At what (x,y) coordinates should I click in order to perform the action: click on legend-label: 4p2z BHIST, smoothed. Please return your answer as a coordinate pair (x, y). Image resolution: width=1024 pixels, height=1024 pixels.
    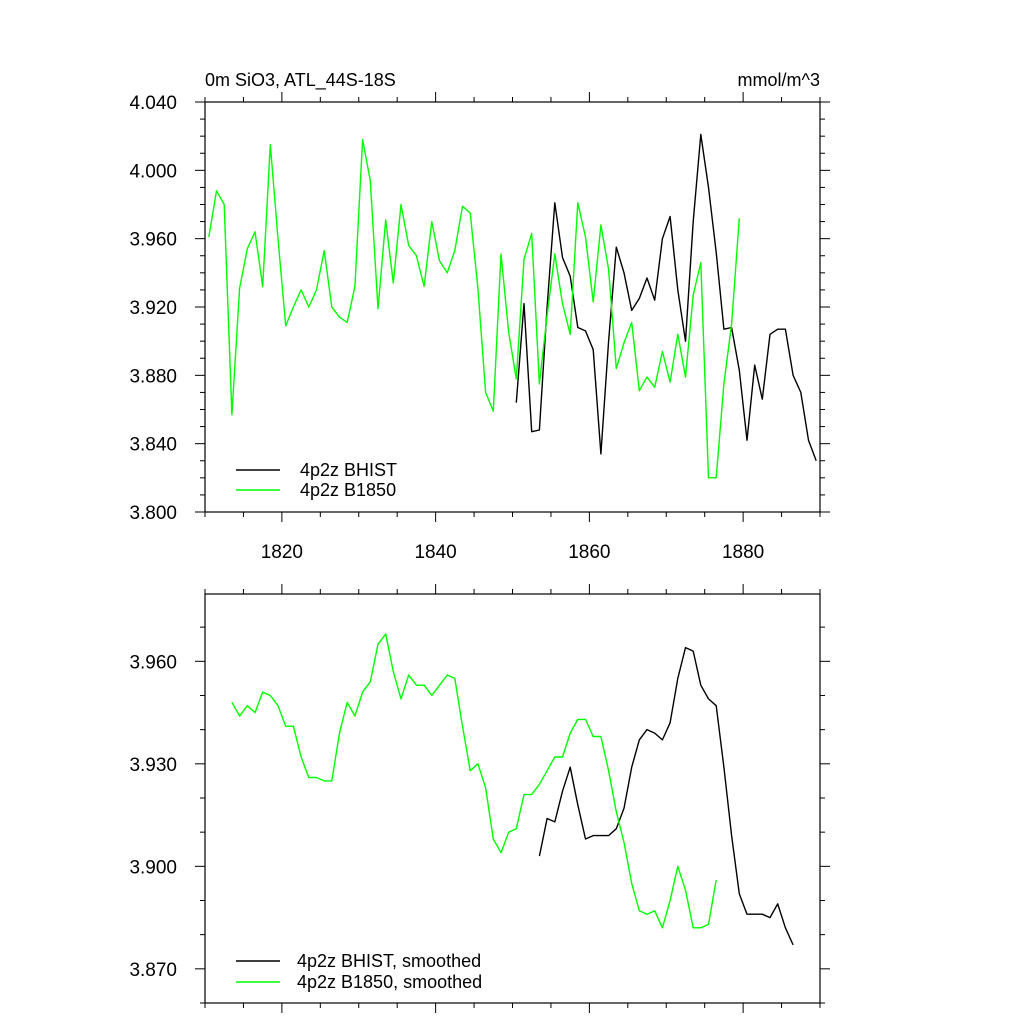
    Looking at the image, I should click on (389, 961).